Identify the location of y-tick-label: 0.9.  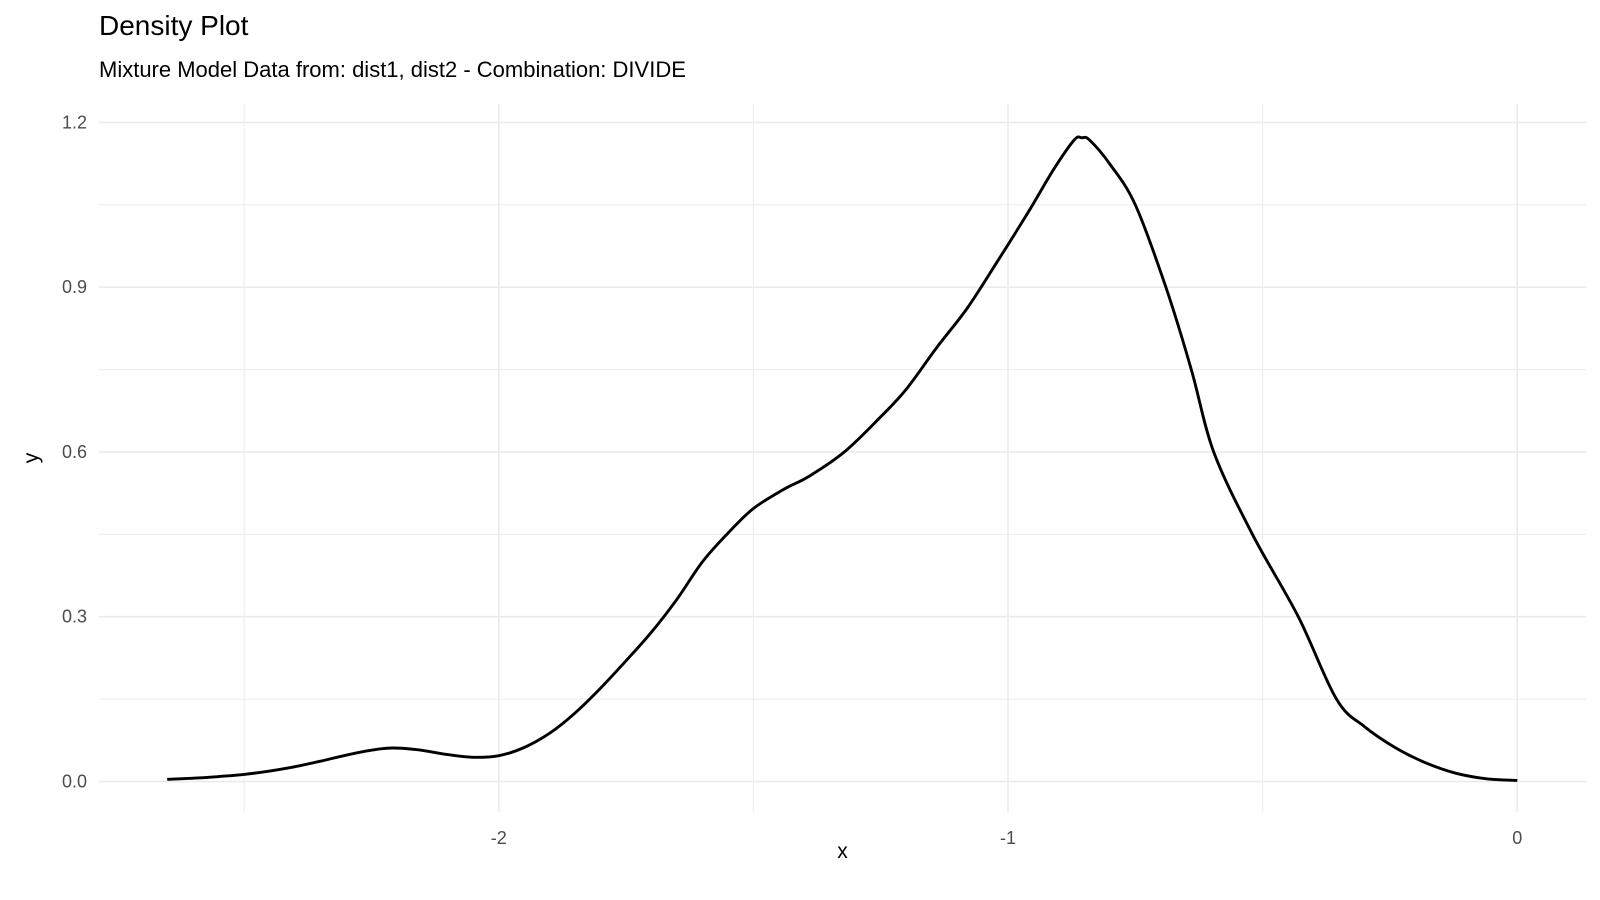
(74, 287).